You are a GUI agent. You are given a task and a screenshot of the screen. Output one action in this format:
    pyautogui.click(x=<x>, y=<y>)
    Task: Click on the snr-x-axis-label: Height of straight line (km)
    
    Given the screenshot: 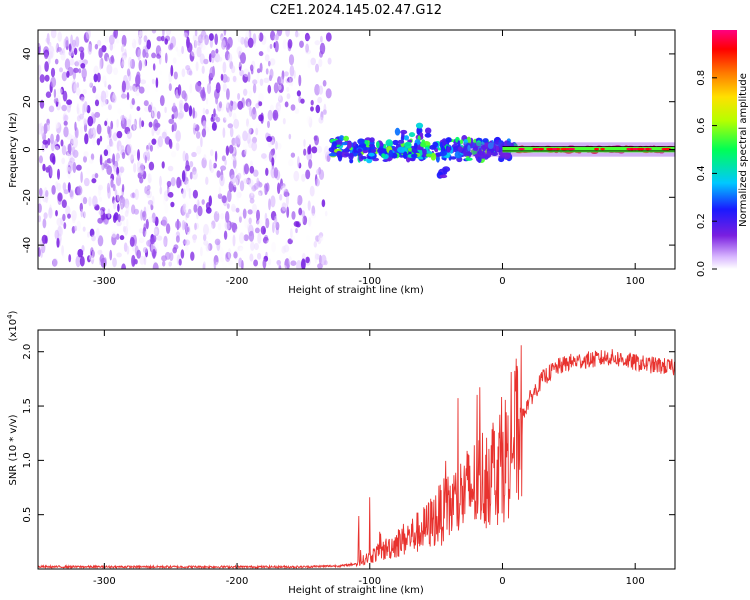 What is the action you would take?
    pyautogui.click(x=356, y=590)
    